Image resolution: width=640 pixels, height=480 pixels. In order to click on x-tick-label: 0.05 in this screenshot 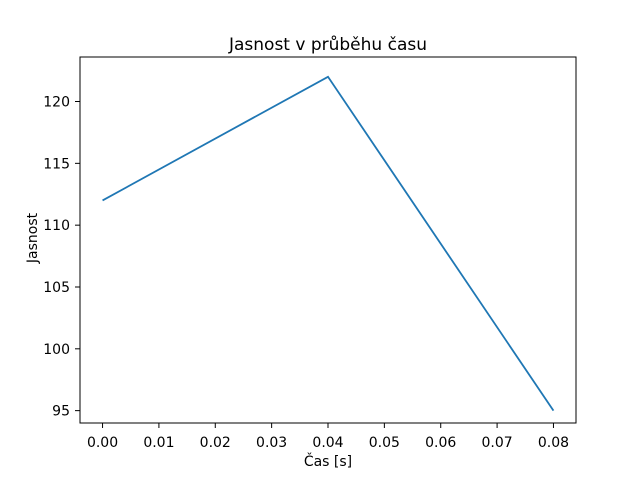, I will do `click(384, 443)`.